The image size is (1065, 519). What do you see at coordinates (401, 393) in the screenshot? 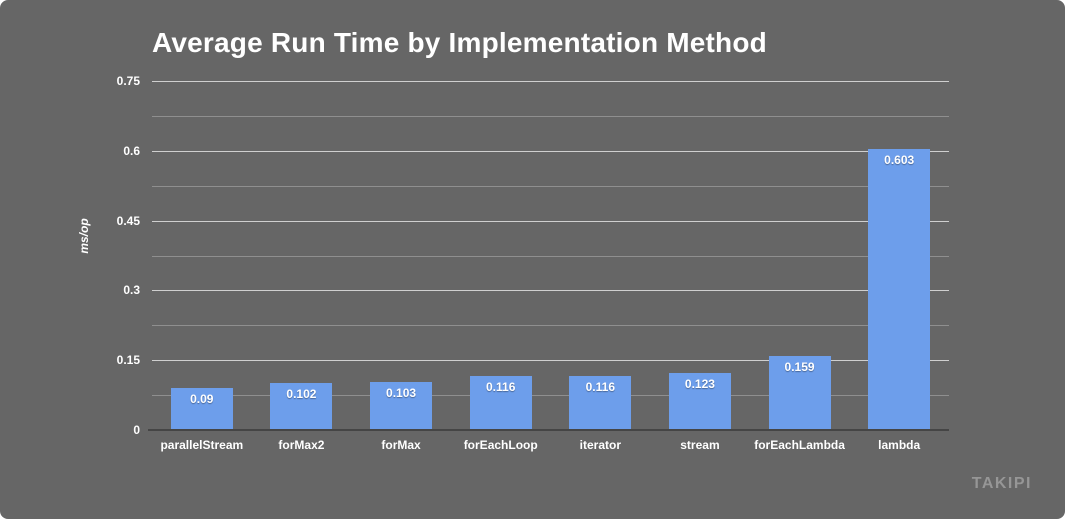
I see `bar-value-label: 0.103` at bounding box center [401, 393].